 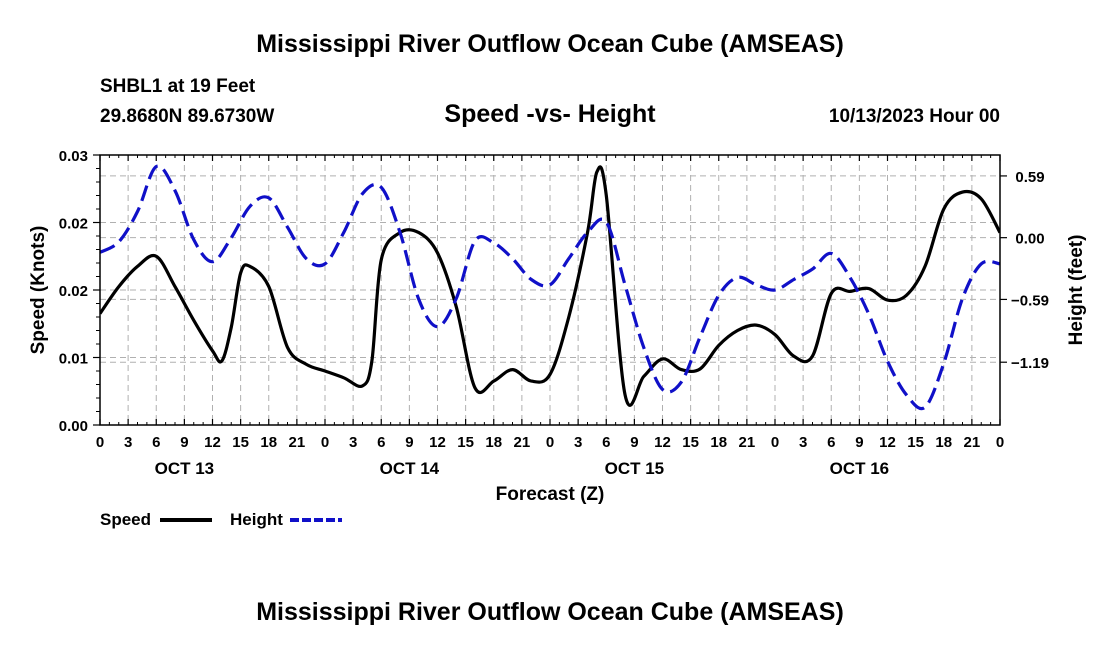 What do you see at coordinates (550, 494) in the screenshot?
I see `x-axis-label: Forecast (Z)` at bounding box center [550, 494].